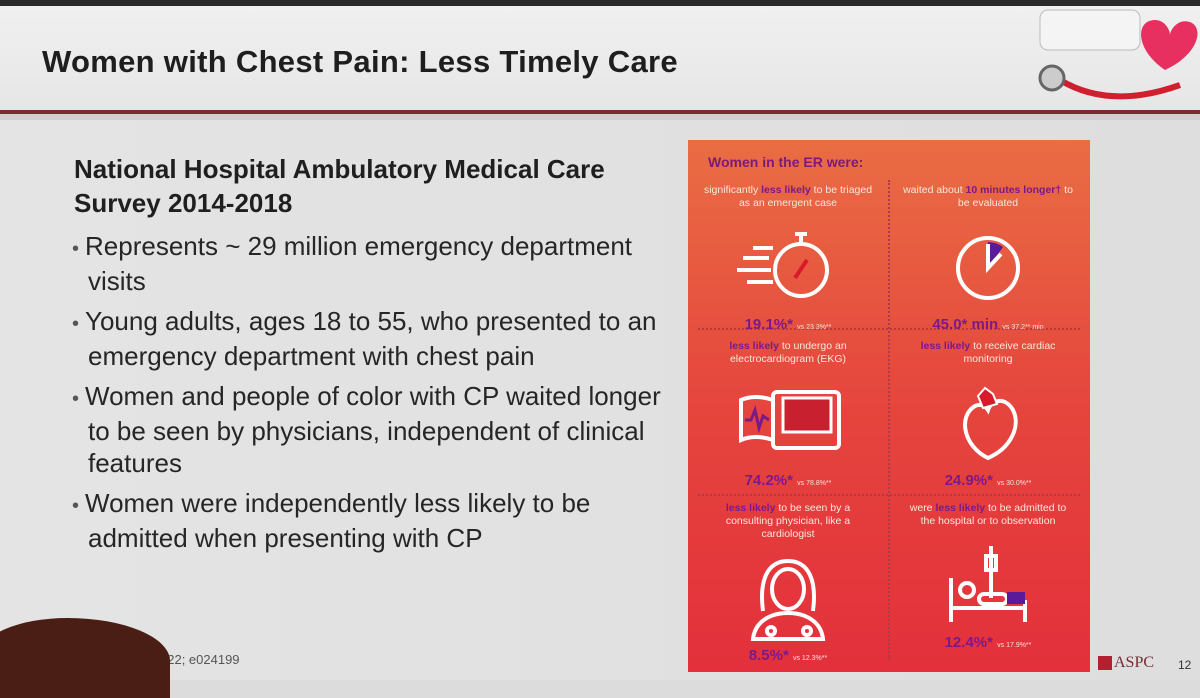 The image size is (1200, 698). Describe the element at coordinates (360, 61) in the screenshot. I see `slide-title: Women with Chest Pain: Less Timely Care` at that location.